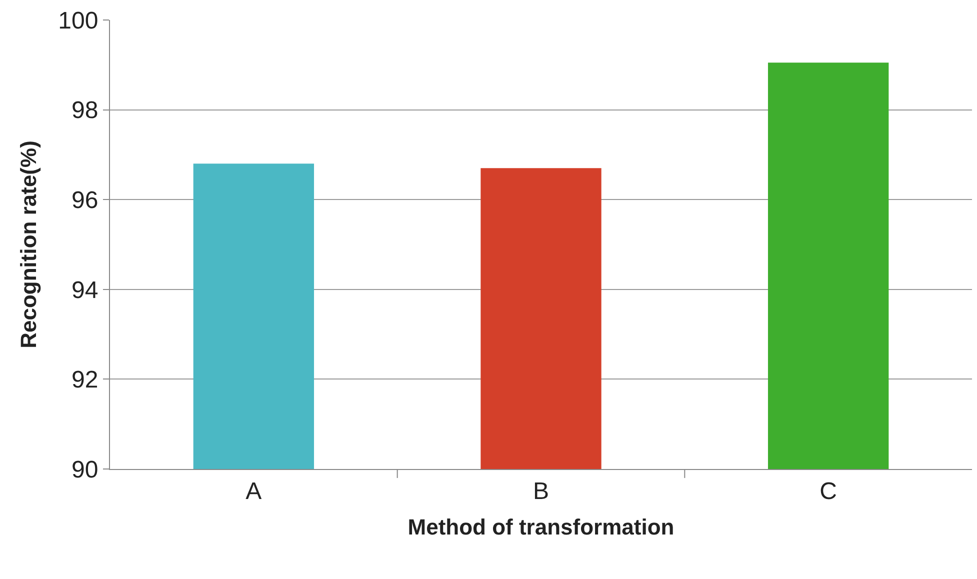  I want to click on y-tick-label: 92, so click(84, 380).